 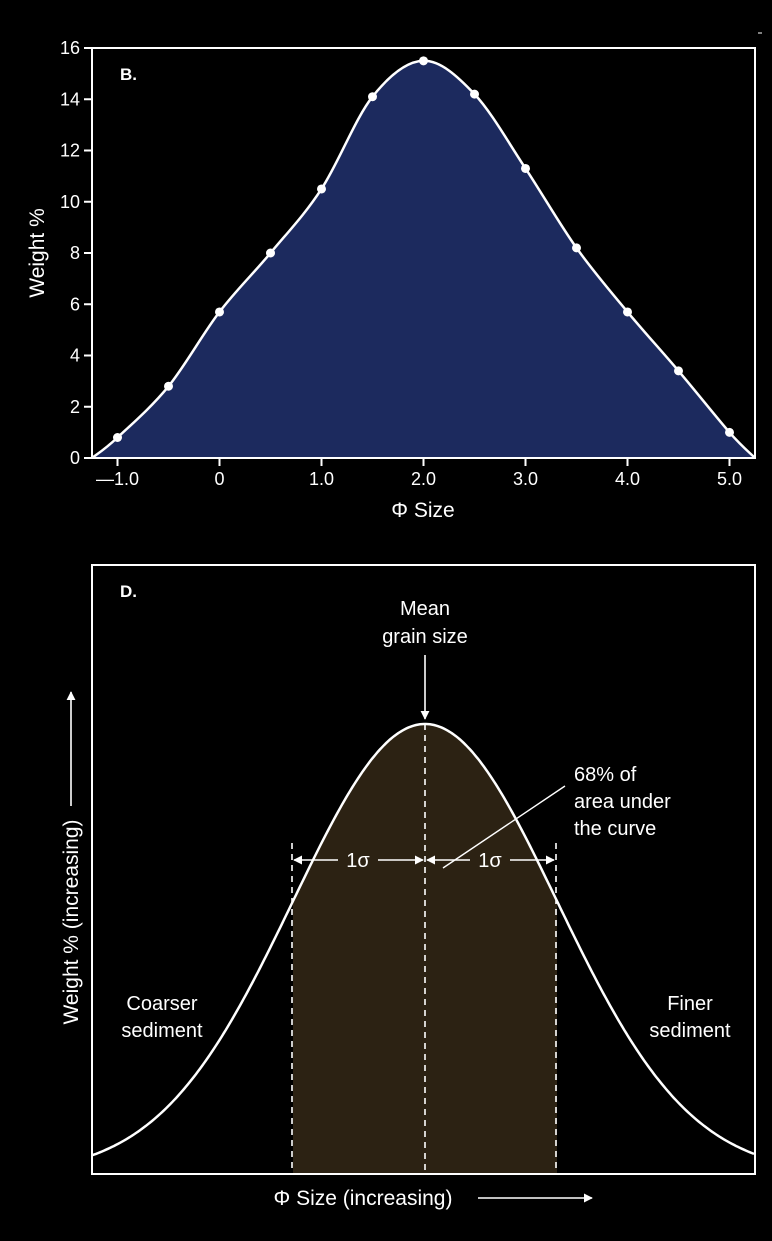 I want to click on panel-label-b: B., so click(x=128, y=74).